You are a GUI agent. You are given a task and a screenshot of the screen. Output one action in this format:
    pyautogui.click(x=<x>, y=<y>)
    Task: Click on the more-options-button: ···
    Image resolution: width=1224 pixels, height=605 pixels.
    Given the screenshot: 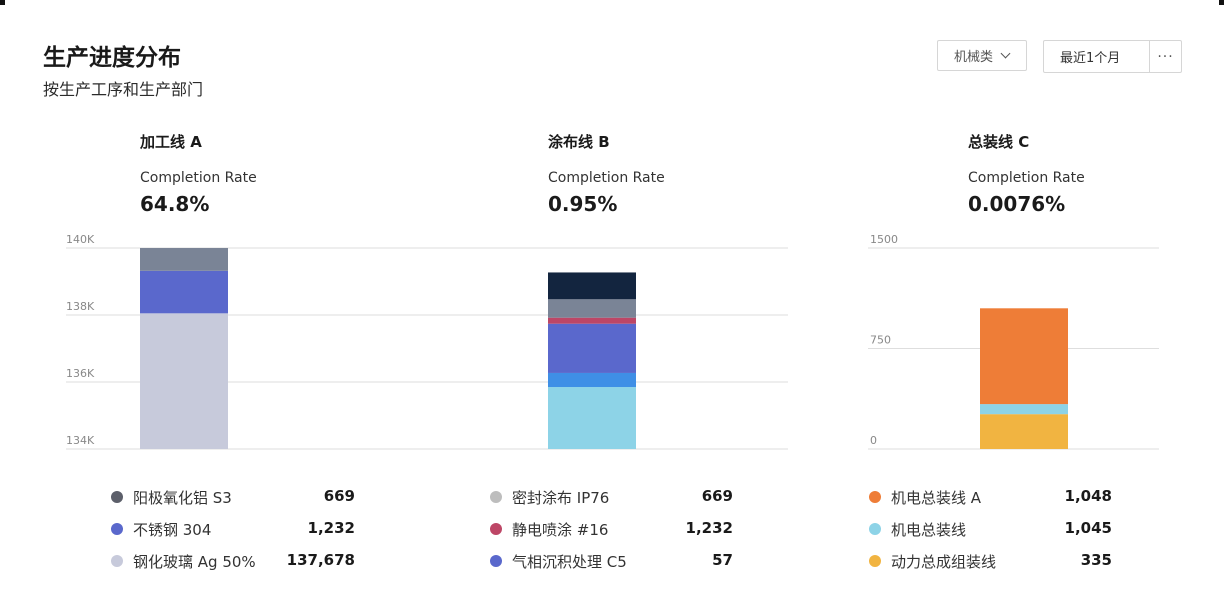 What is the action you would take?
    pyautogui.click(x=1165, y=56)
    